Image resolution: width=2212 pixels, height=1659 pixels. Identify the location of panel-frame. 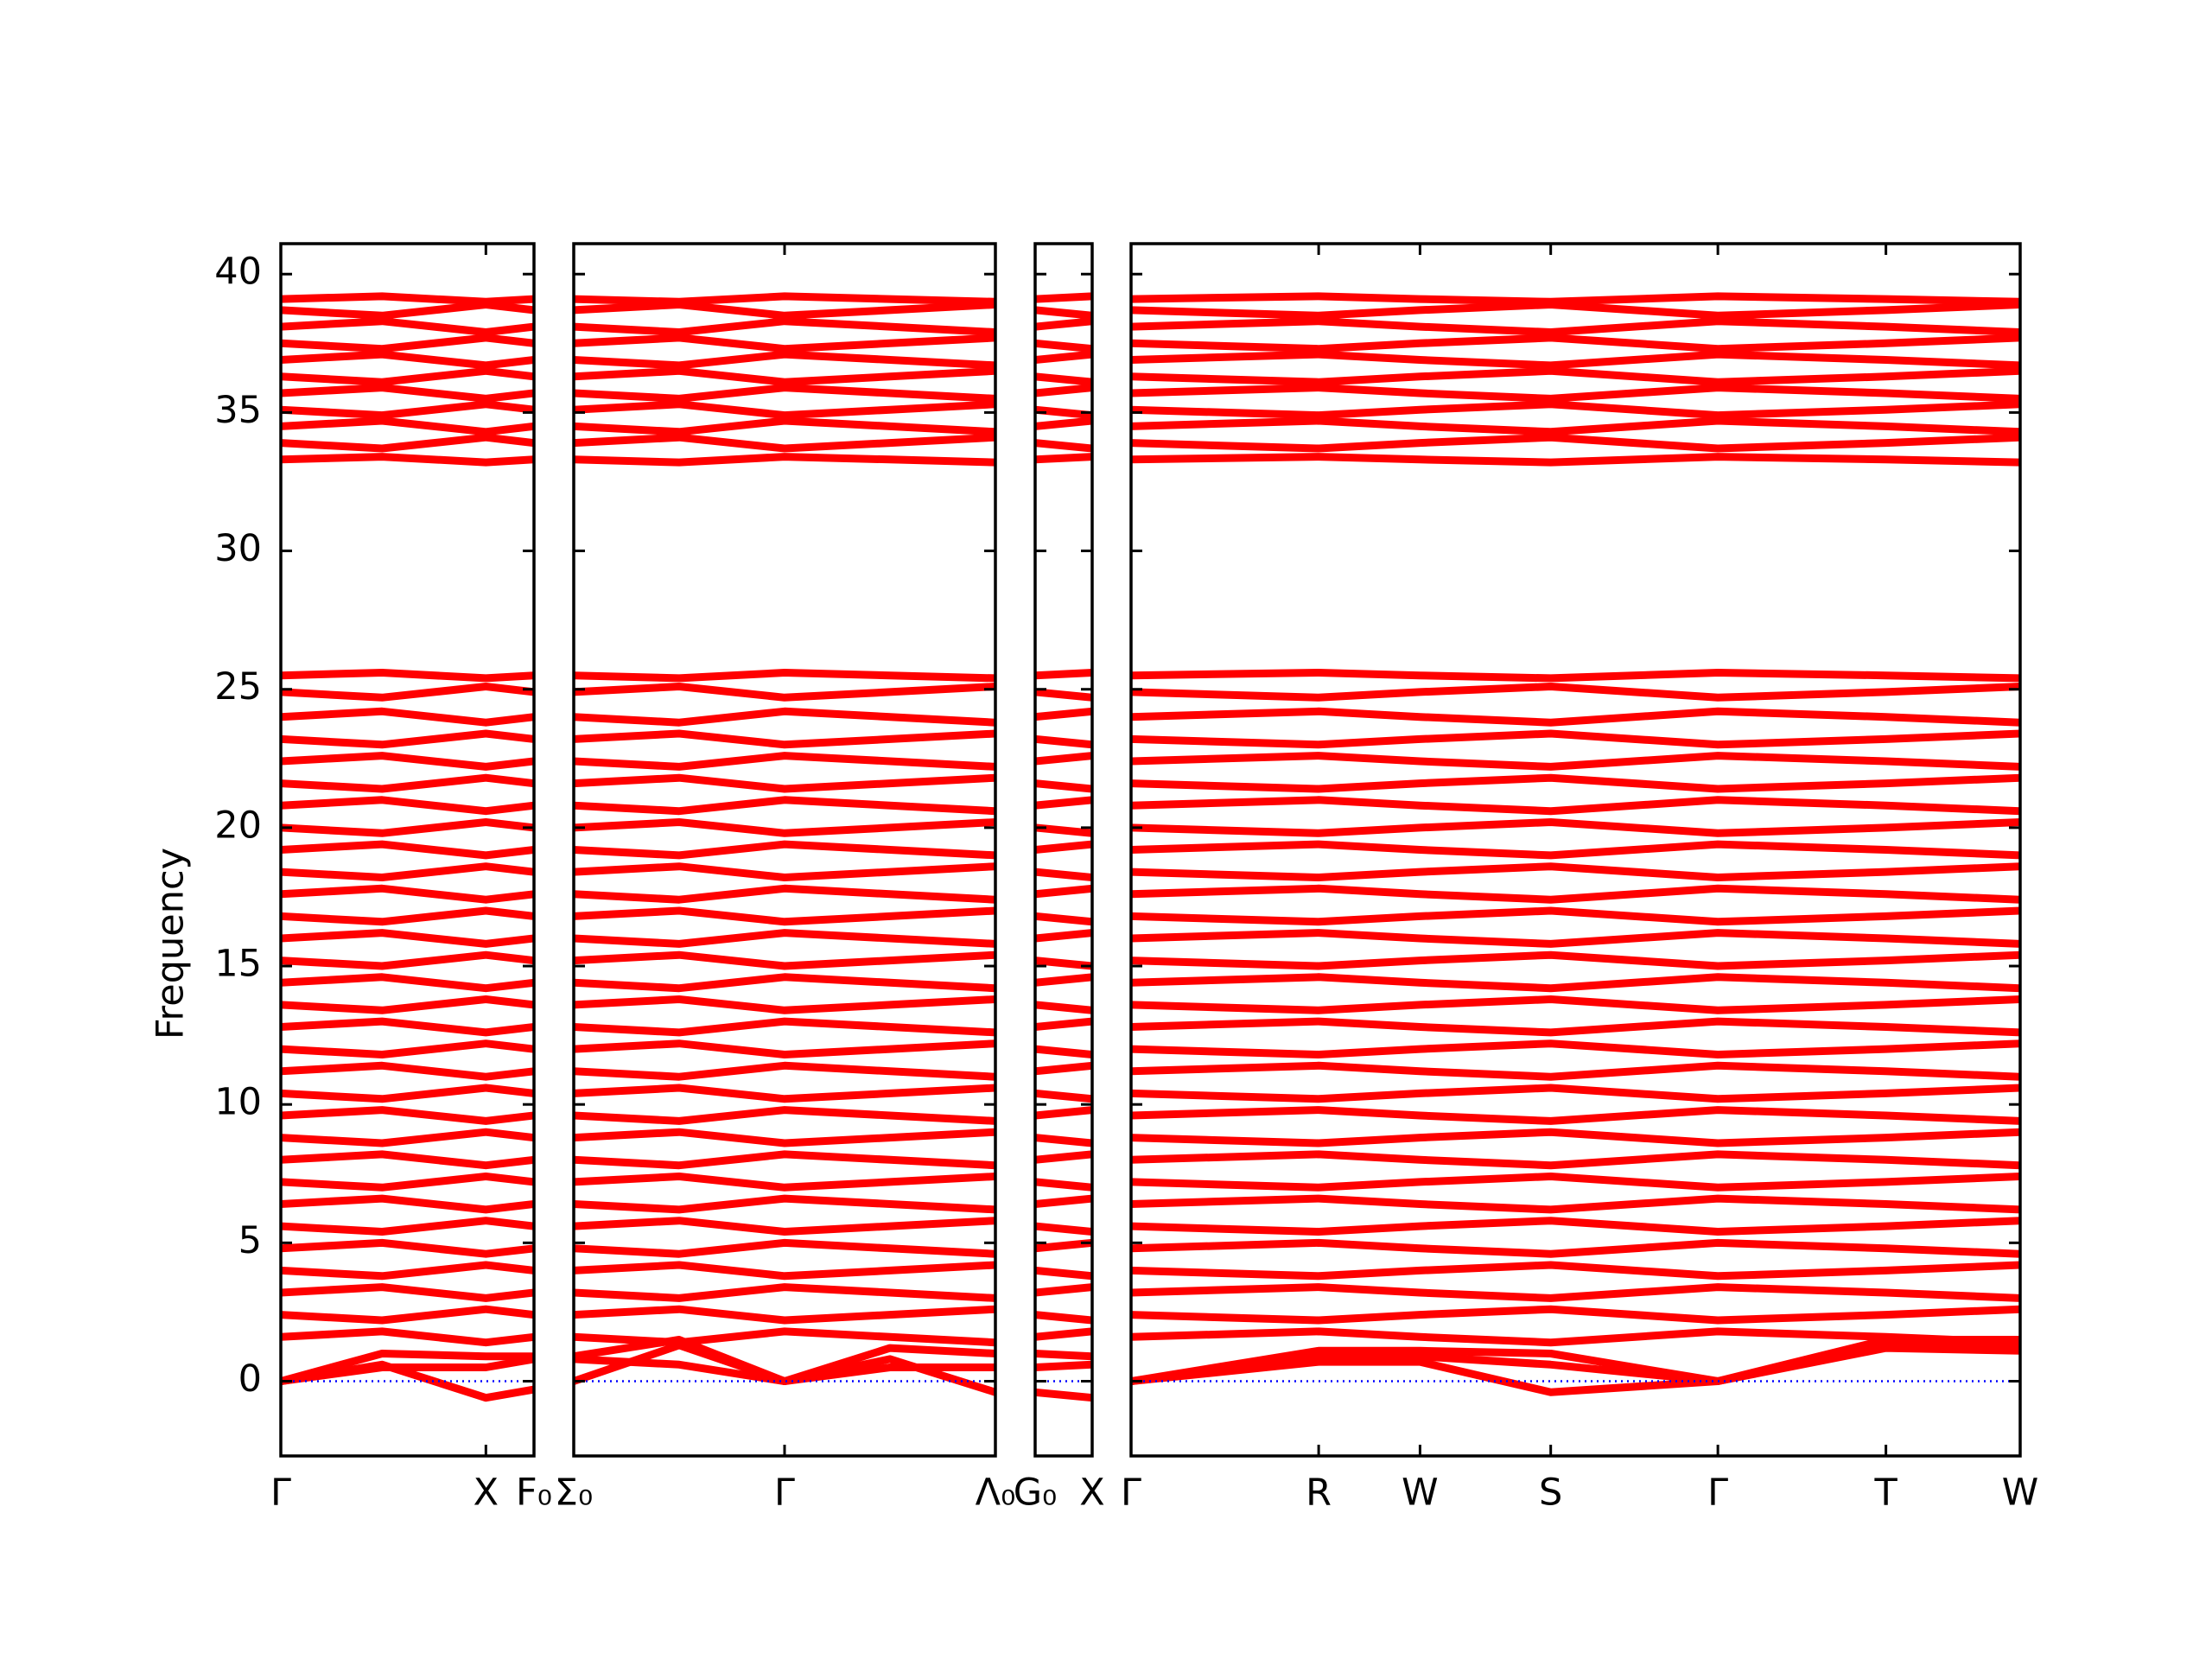
(1063, 850).